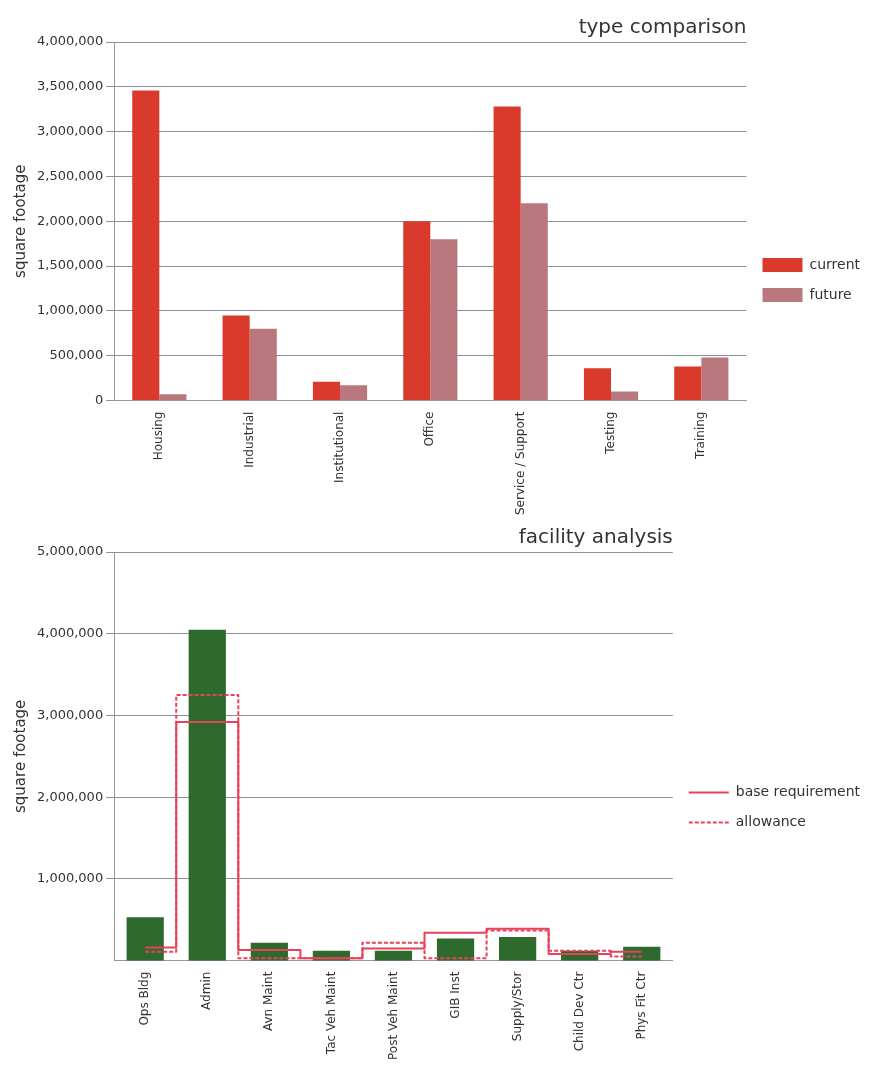  I want to click on legend-label: future, so click(830, 293).